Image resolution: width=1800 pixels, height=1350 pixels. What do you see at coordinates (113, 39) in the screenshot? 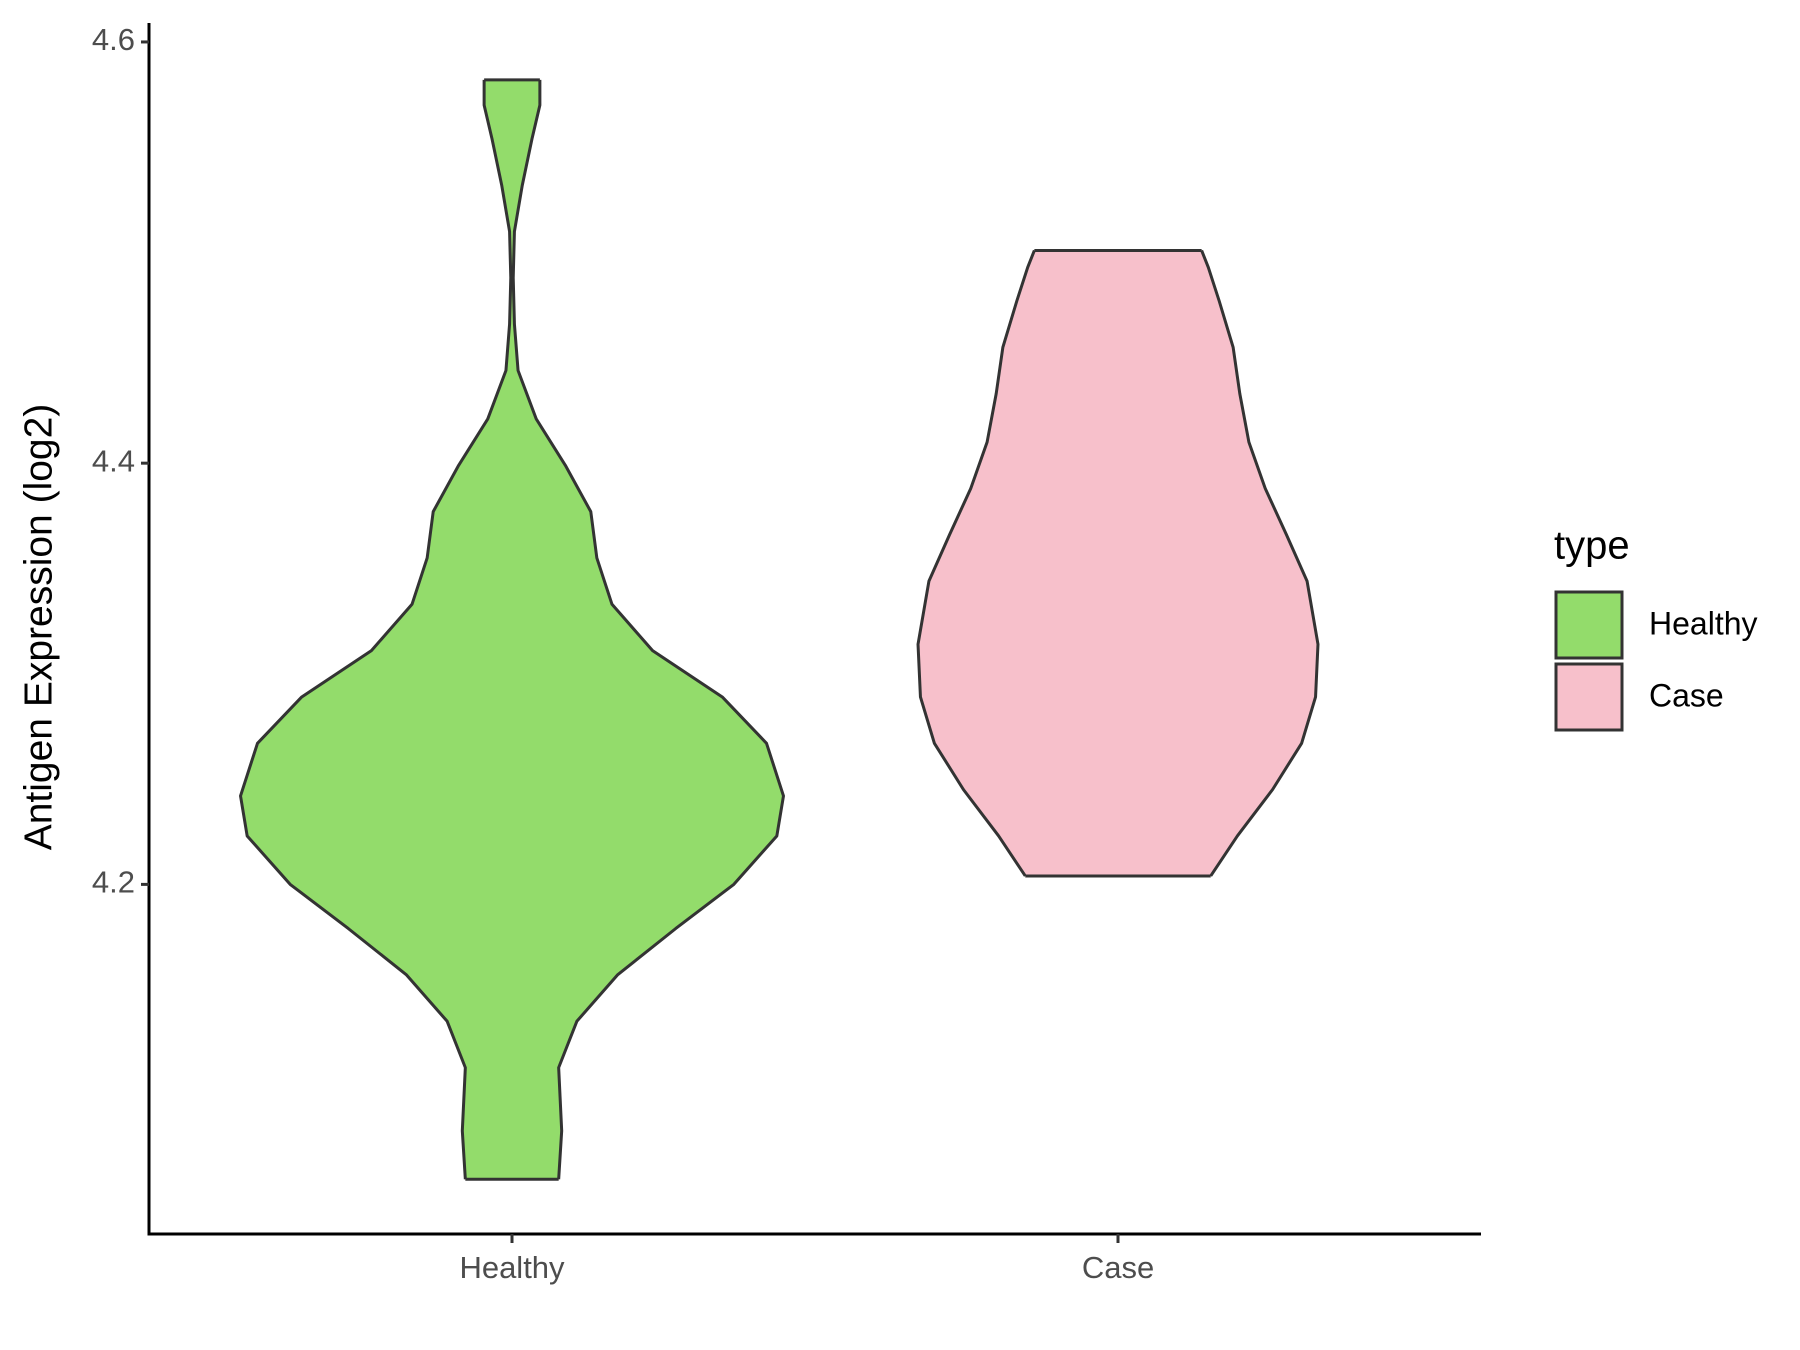
I see `y-tick-label: 4.6` at bounding box center [113, 39].